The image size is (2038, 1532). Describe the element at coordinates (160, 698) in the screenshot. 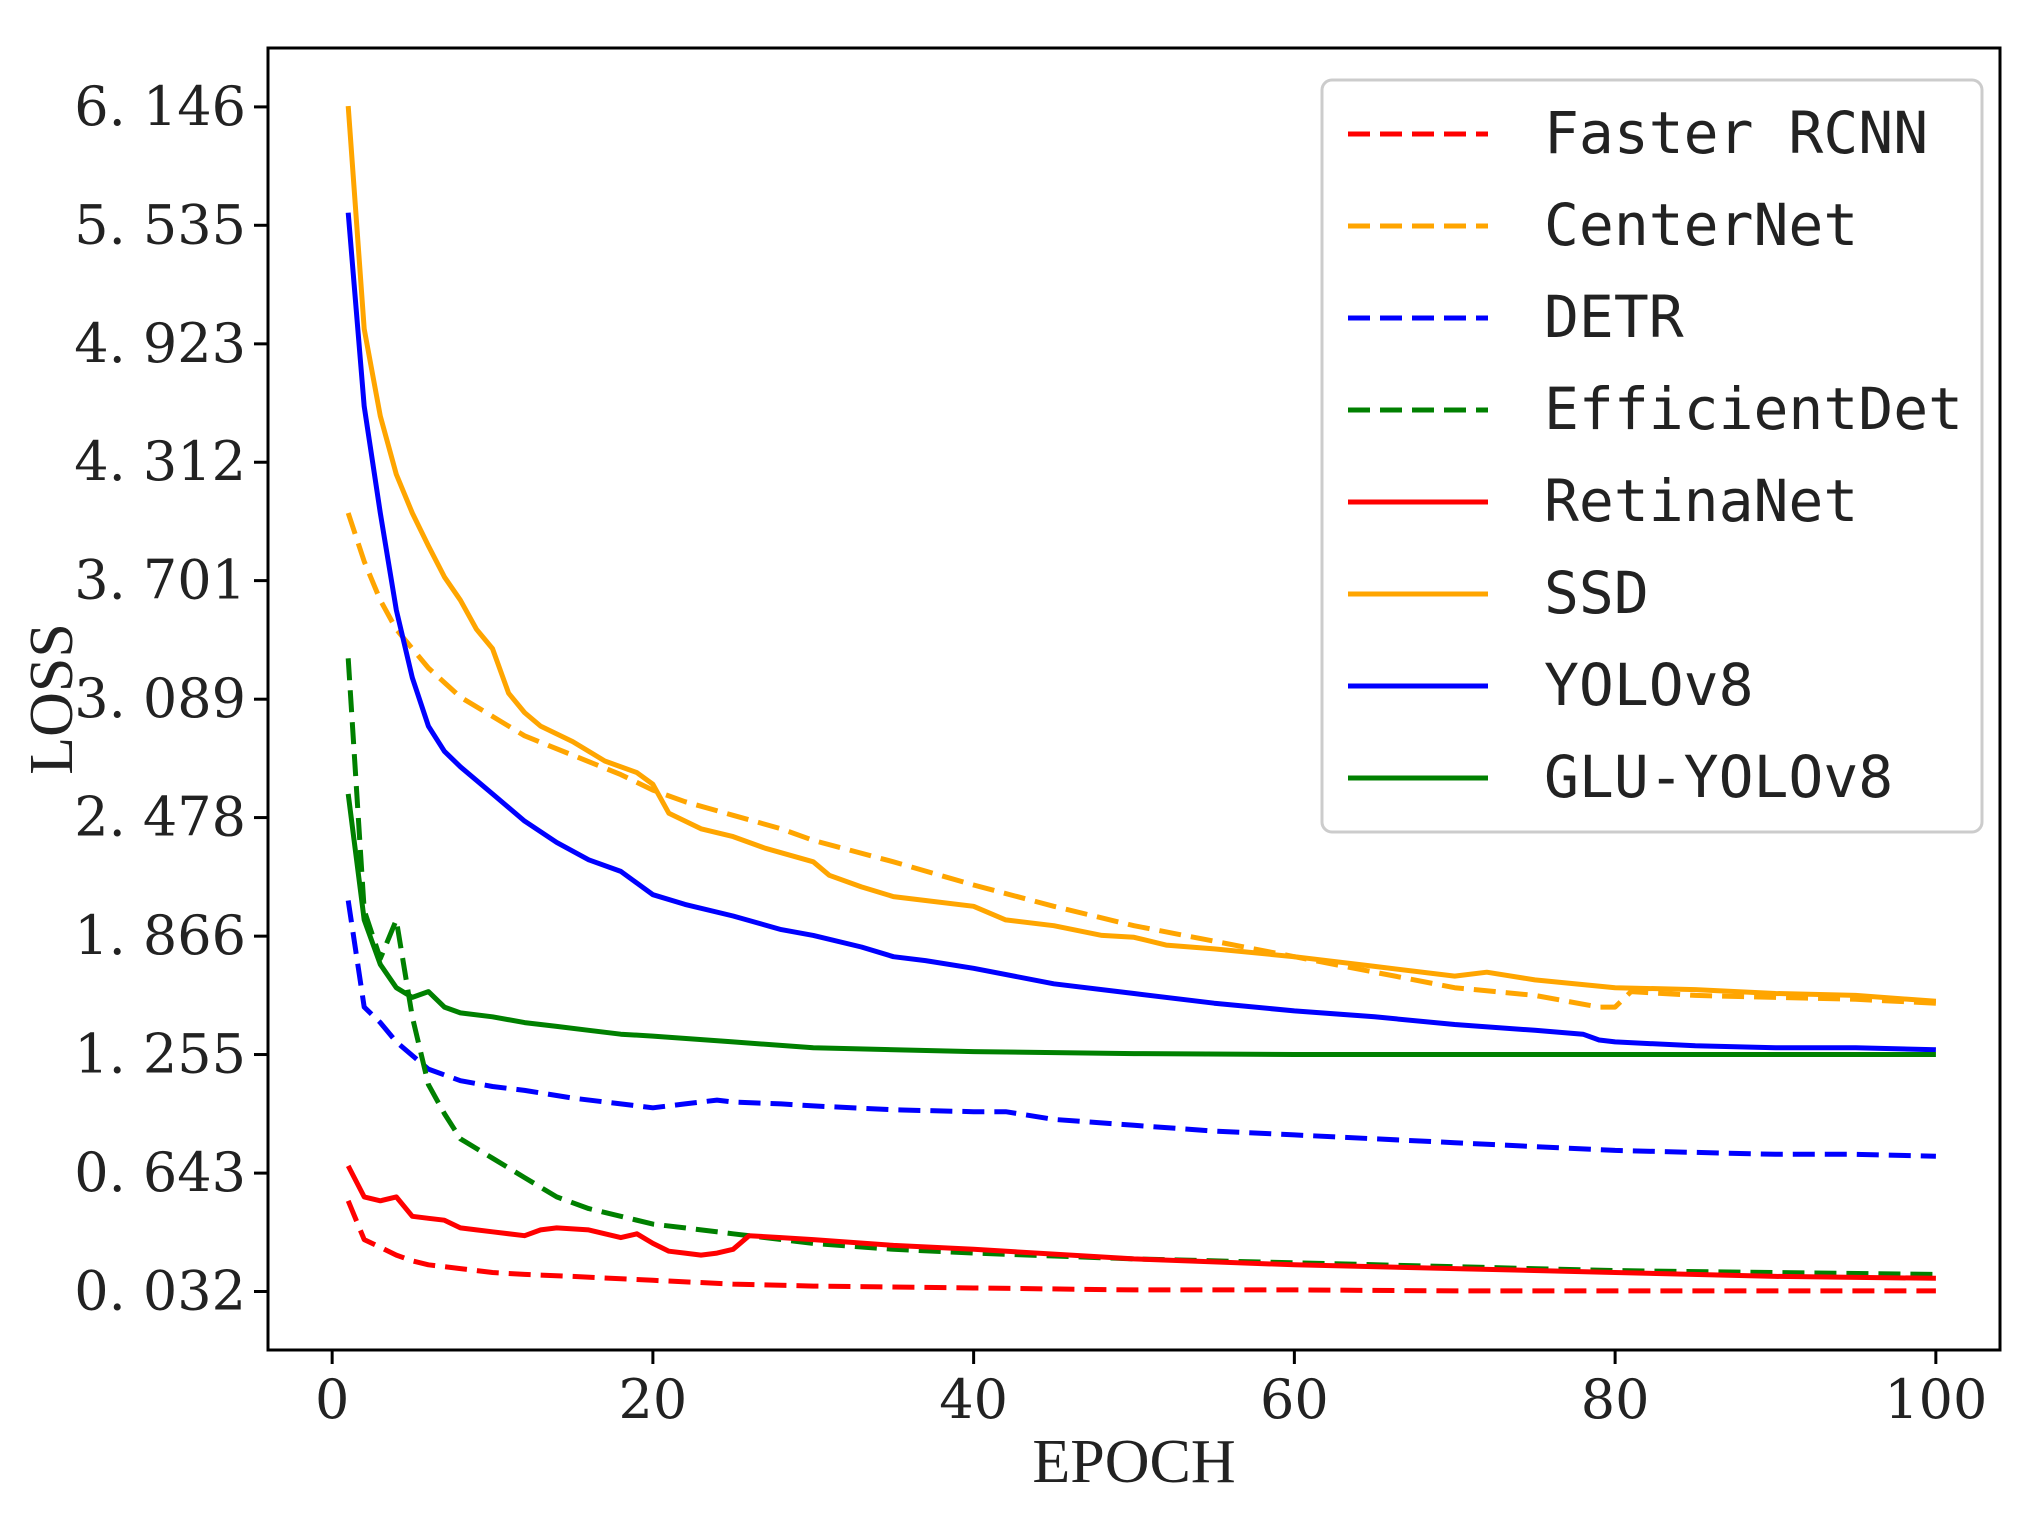

I see `y-tick-label: 3. 089` at that location.